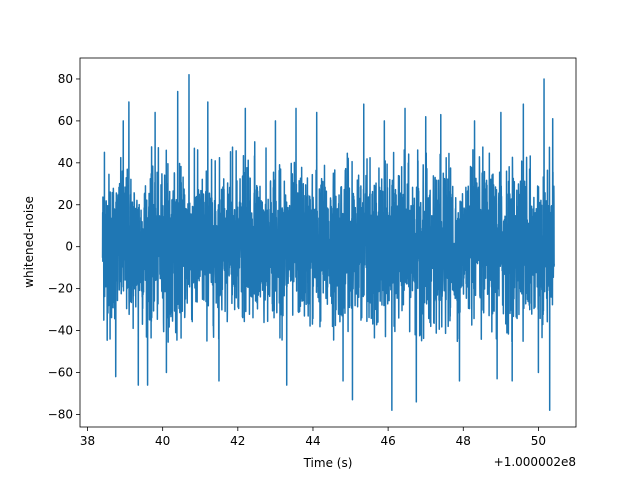 The image size is (640, 480). I want to click on x-tick-label: 50, so click(538, 441).